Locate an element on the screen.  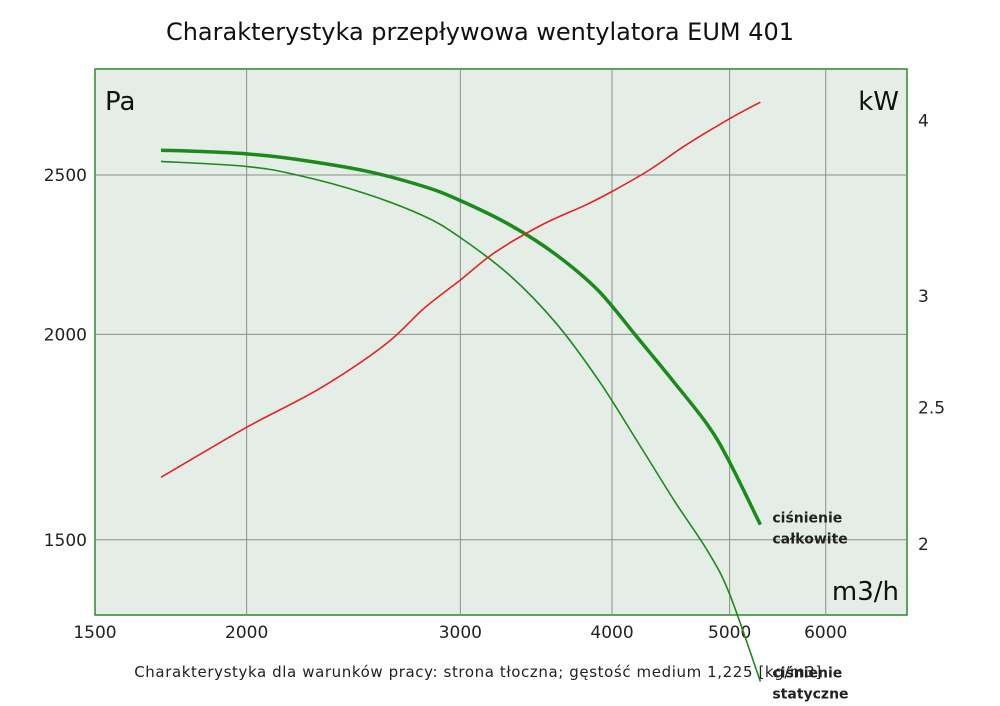
x-tick-label: 2000 is located at coordinates (246, 633).